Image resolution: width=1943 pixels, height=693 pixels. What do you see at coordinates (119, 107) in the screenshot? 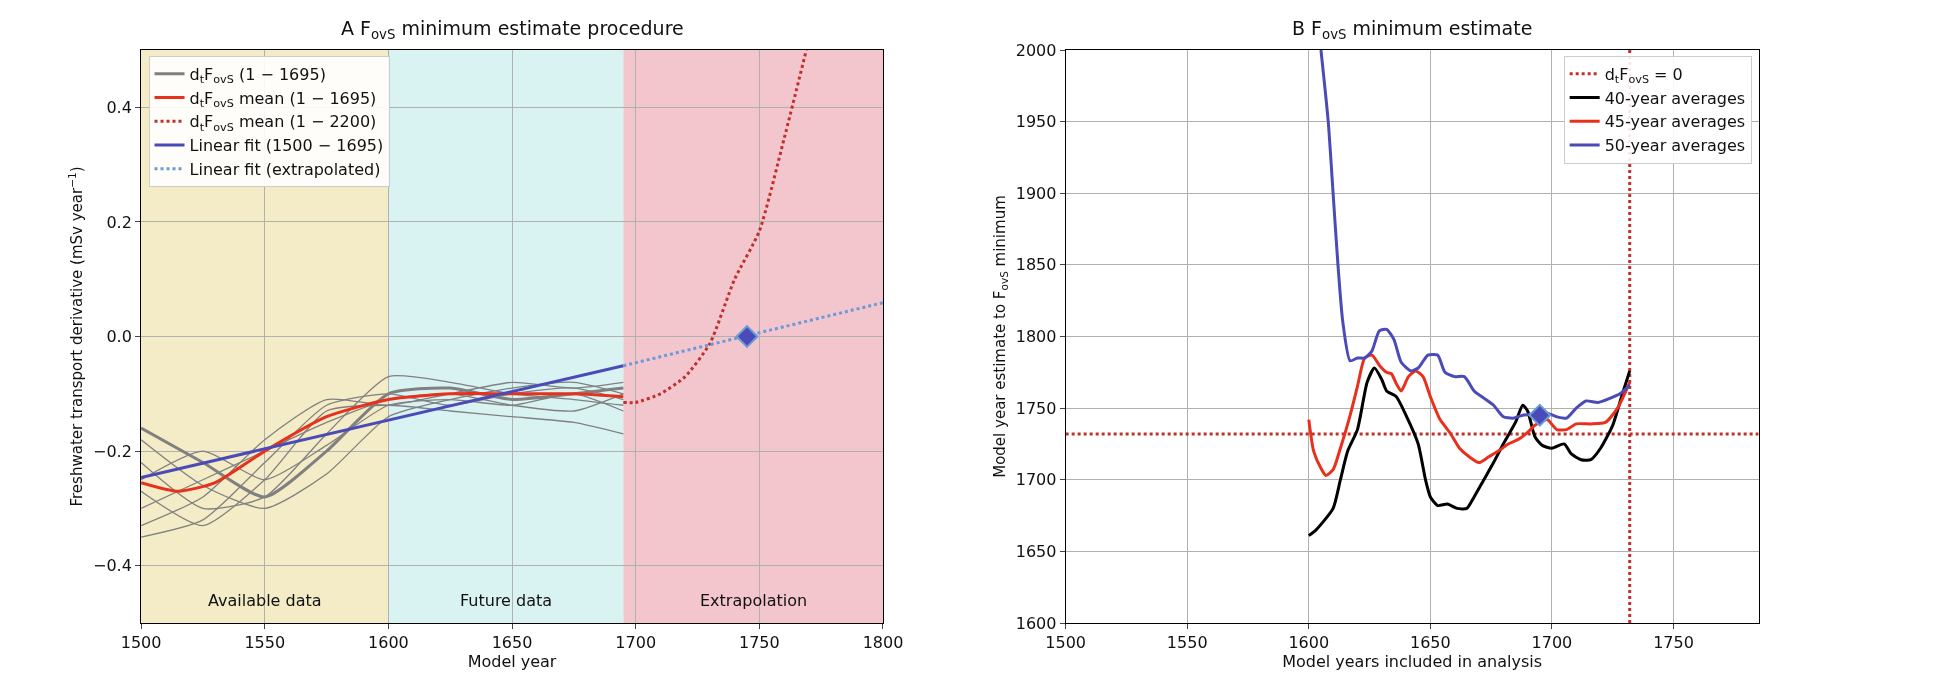
I see `y-tick-label: 0.4` at bounding box center [119, 107].